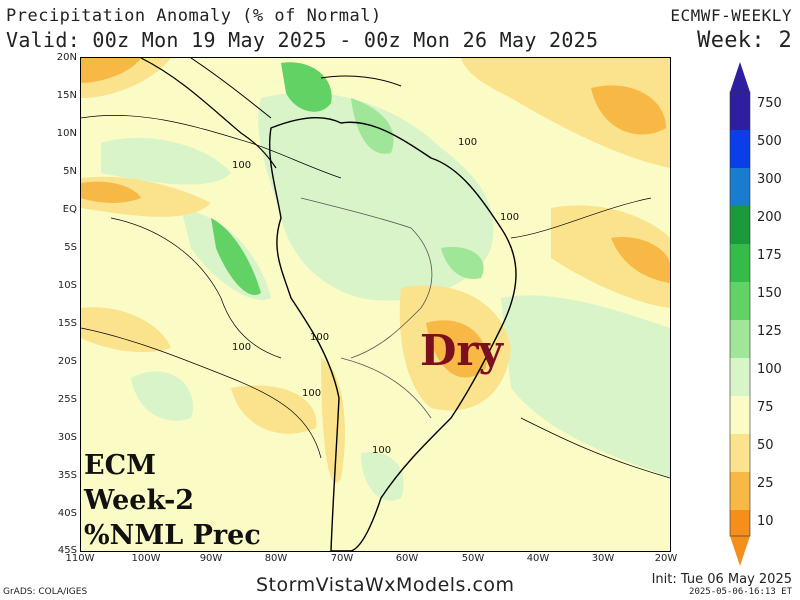  Describe the element at coordinates (276, 558) in the screenshot. I see `lon-label: 80W` at that location.